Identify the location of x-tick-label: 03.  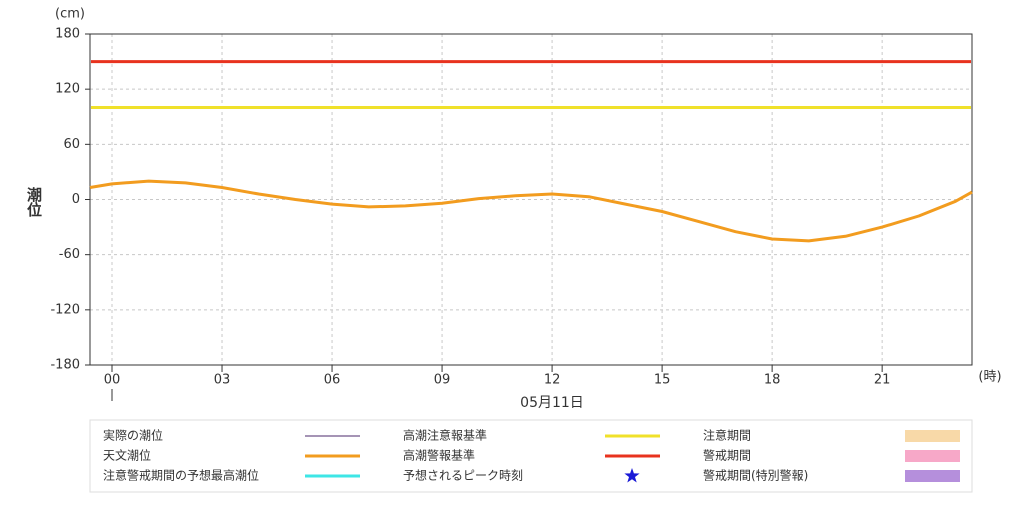
(222, 380).